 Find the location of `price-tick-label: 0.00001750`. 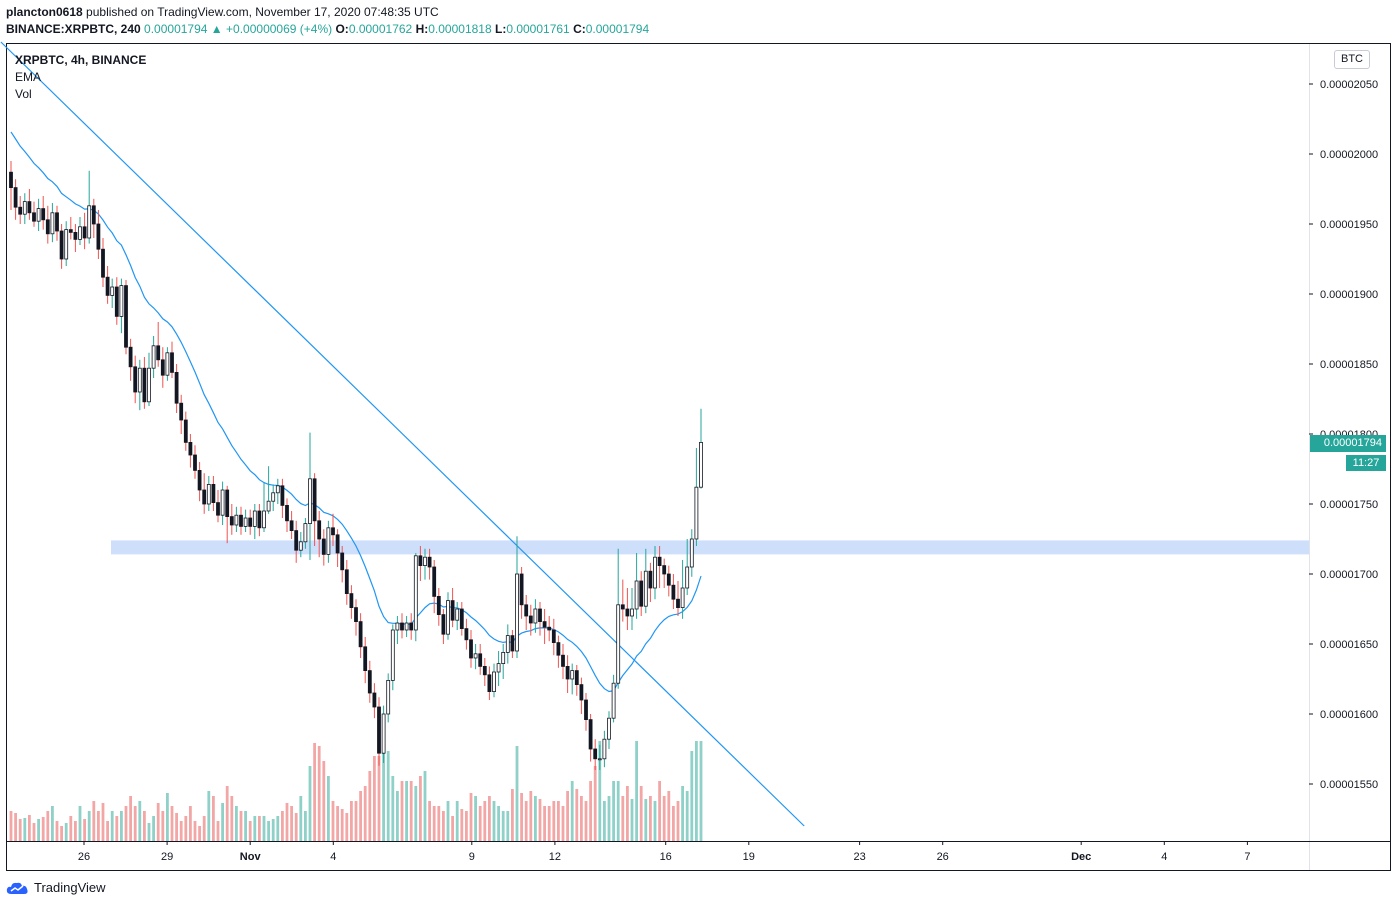

price-tick-label: 0.00001750 is located at coordinates (1349, 505).